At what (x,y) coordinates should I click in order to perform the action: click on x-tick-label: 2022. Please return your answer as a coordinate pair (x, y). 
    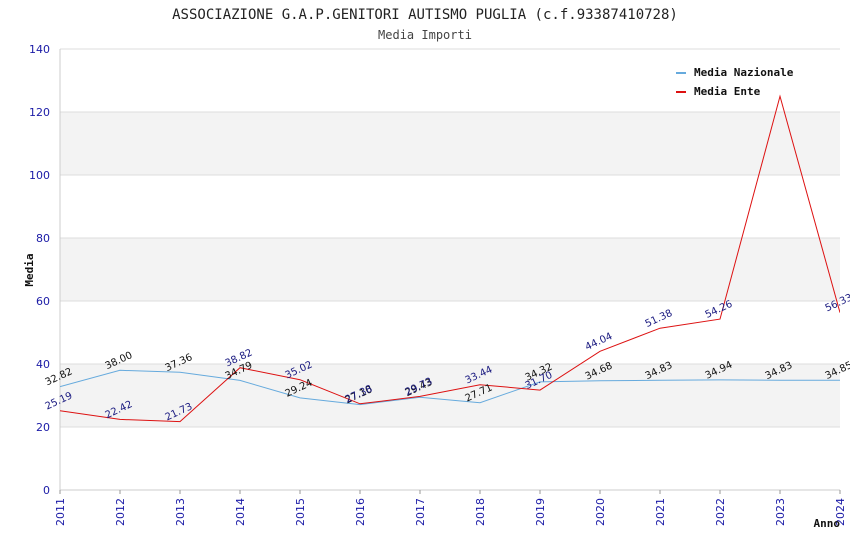
    Looking at the image, I should click on (720, 512).